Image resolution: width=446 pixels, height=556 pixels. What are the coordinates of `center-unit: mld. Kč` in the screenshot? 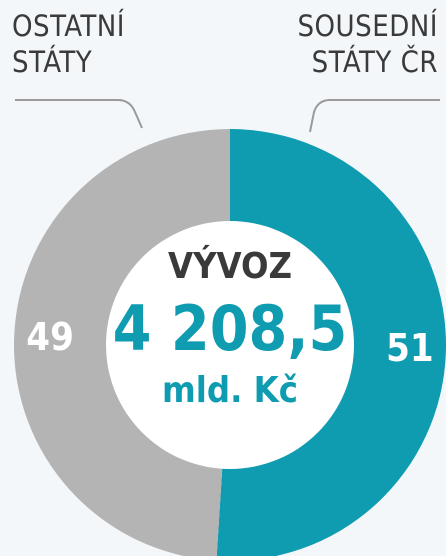 It's located at (230, 390).